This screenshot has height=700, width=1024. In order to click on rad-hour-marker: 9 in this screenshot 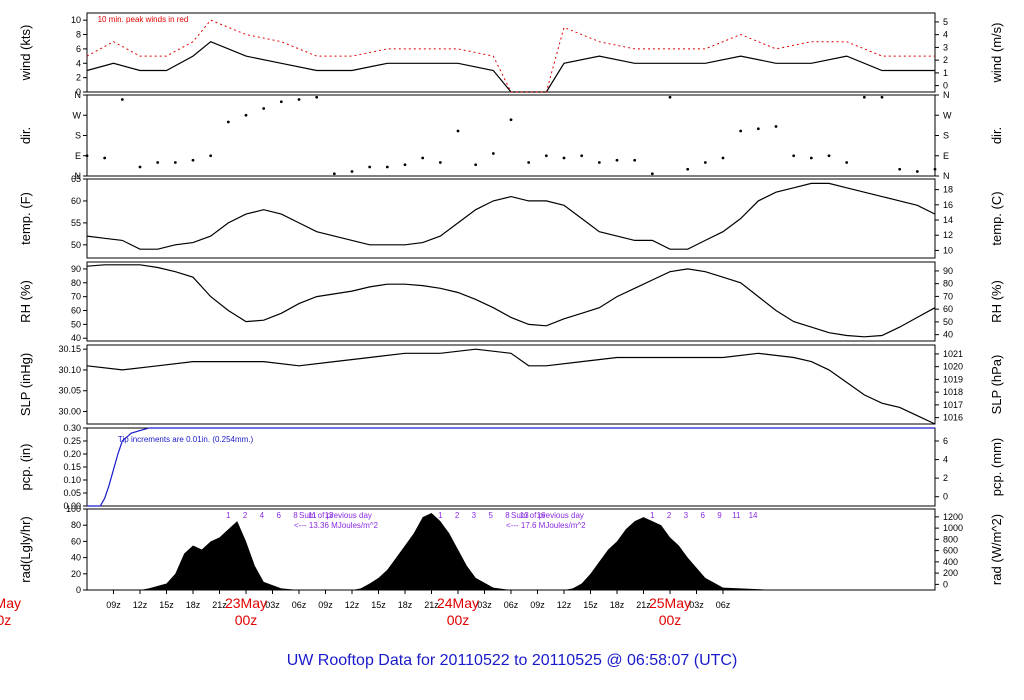, I will do `click(719, 515)`.